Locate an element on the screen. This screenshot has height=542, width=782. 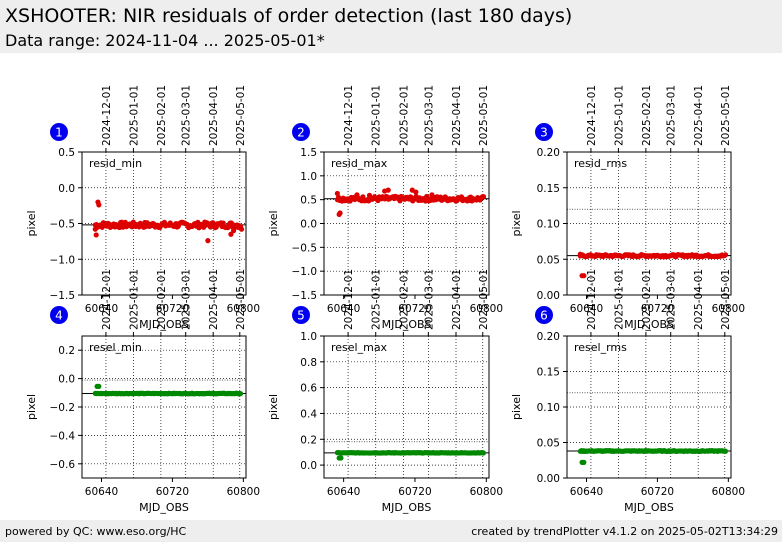
panel-label: resel_max is located at coordinates (359, 347).